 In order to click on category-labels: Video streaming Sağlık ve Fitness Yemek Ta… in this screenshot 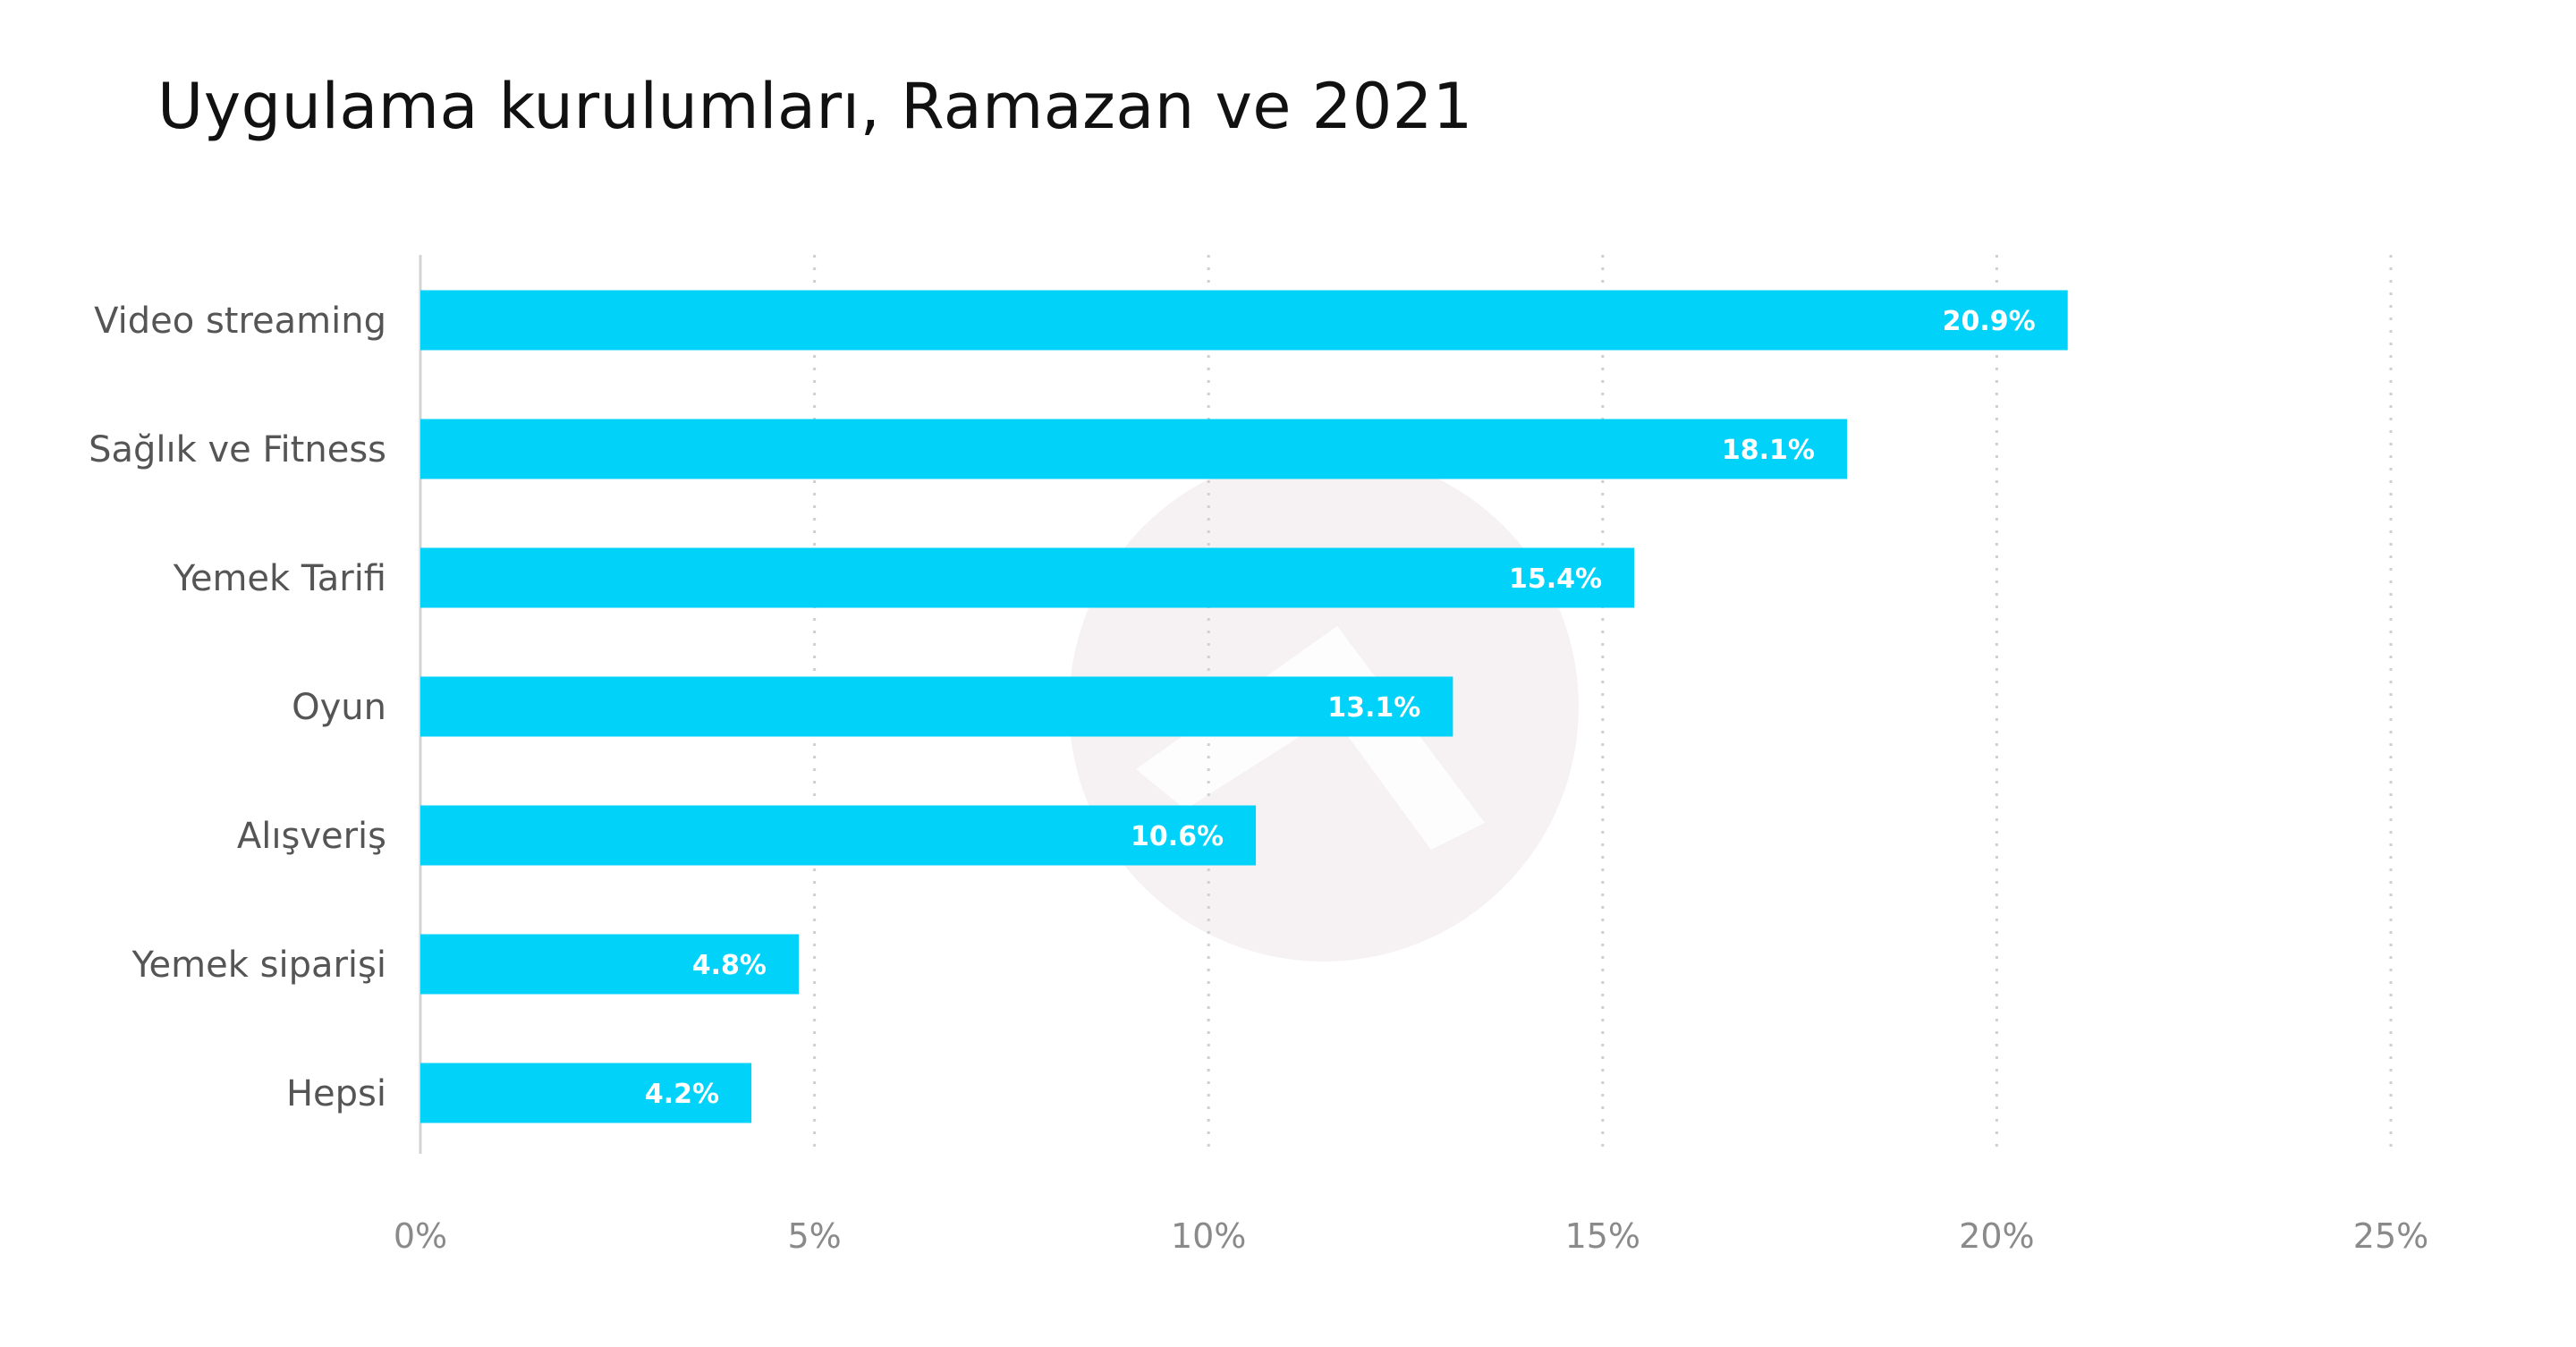, I will do `click(237, 707)`.